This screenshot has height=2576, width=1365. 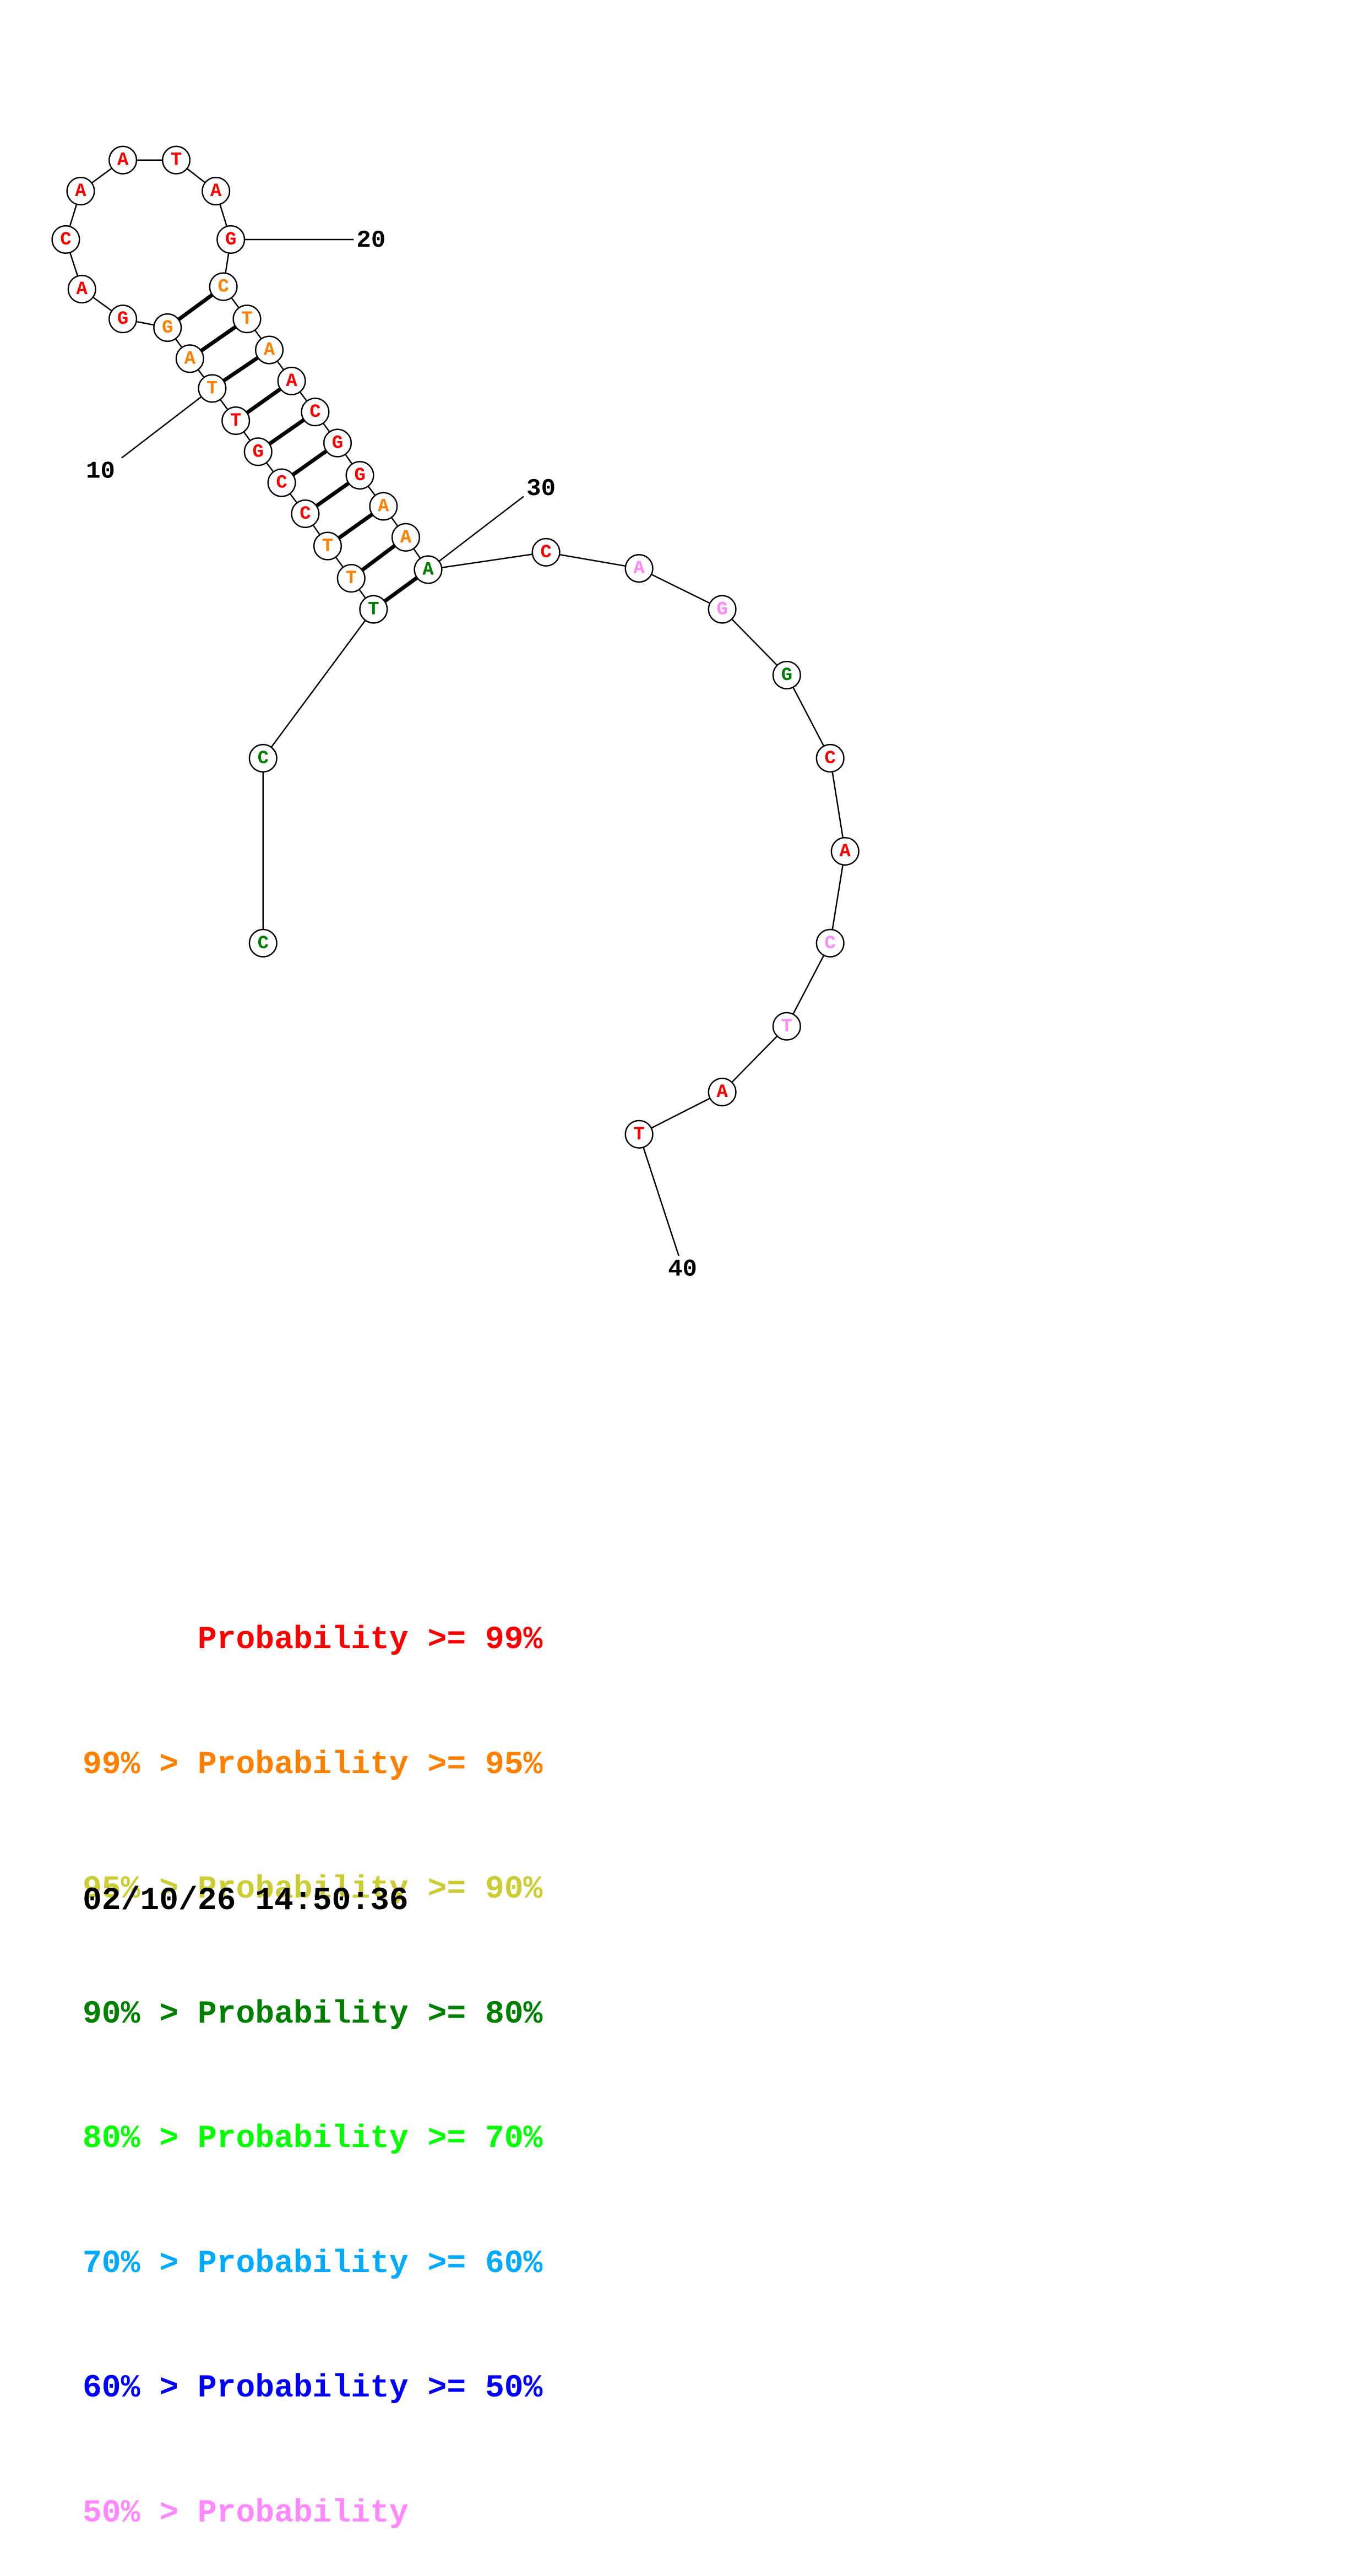 I want to click on legend-right: >= 50%, so click(x=485, y=2388).